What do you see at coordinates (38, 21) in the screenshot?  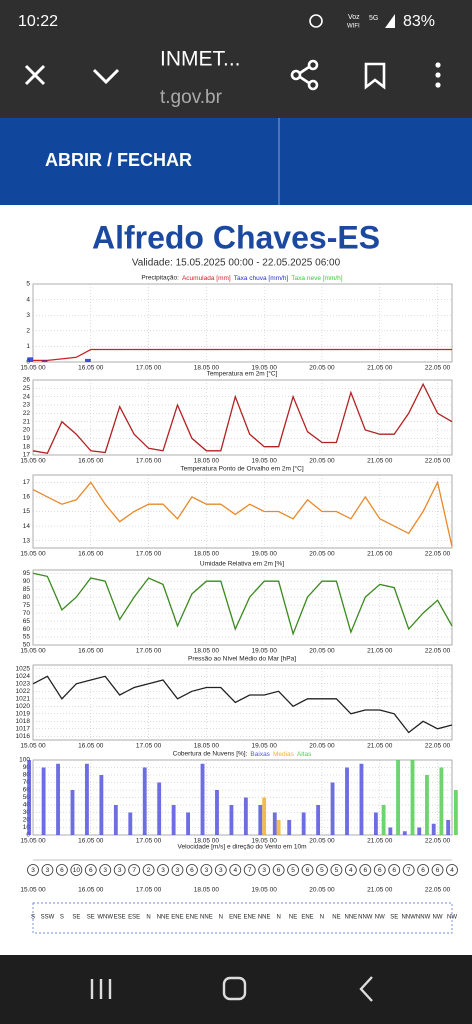 I see `clock: 10:22` at bounding box center [38, 21].